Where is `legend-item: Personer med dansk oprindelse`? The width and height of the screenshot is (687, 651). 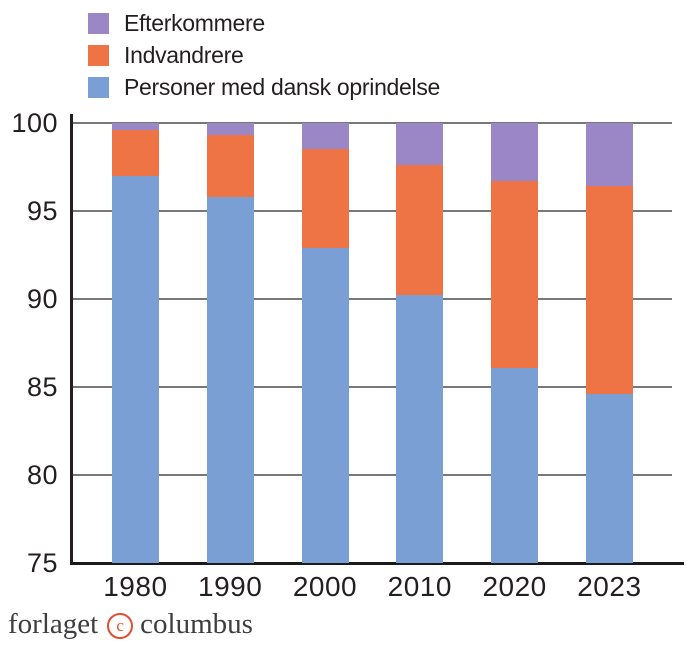
legend-item: Personer med dansk oprindelse is located at coordinates (264, 87).